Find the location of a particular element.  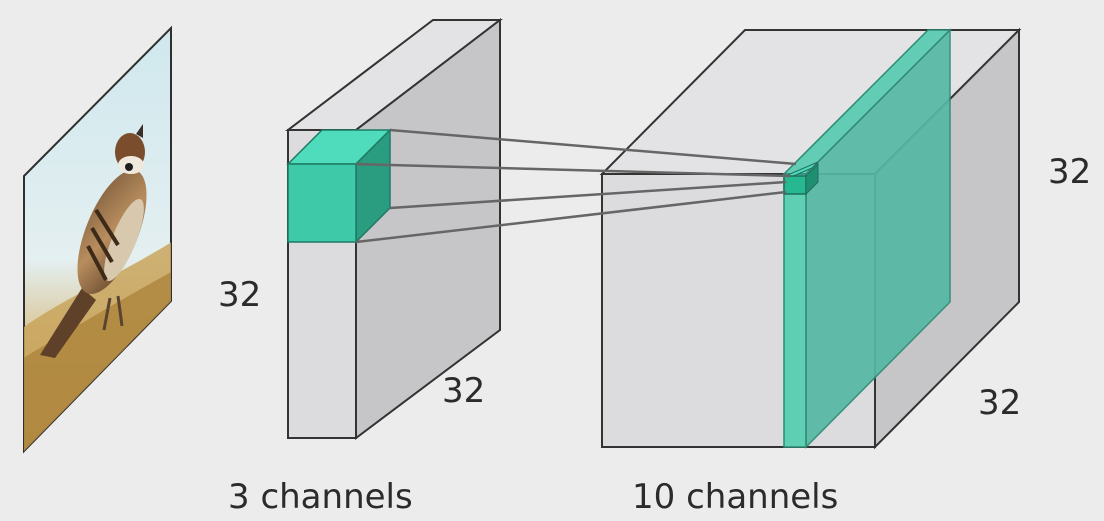

output-height-label: 32 is located at coordinates (1069, 172).